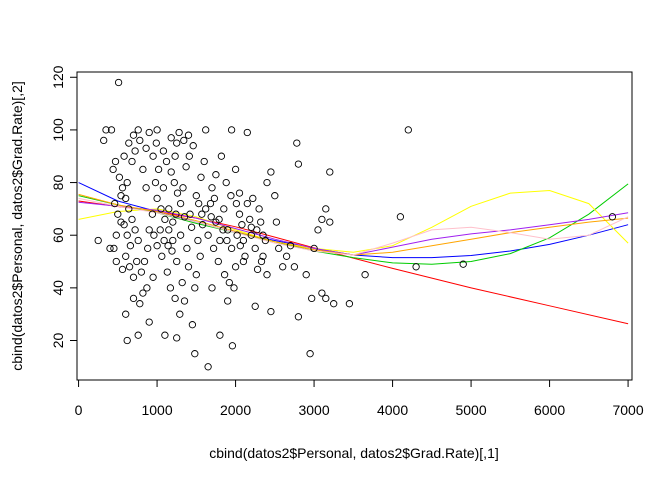  What do you see at coordinates (359, 399) in the screenshot?
I see `x-axis: 0 1000 2000 3000 4000 5000 6000 7000` at bounding box center [359, 399].